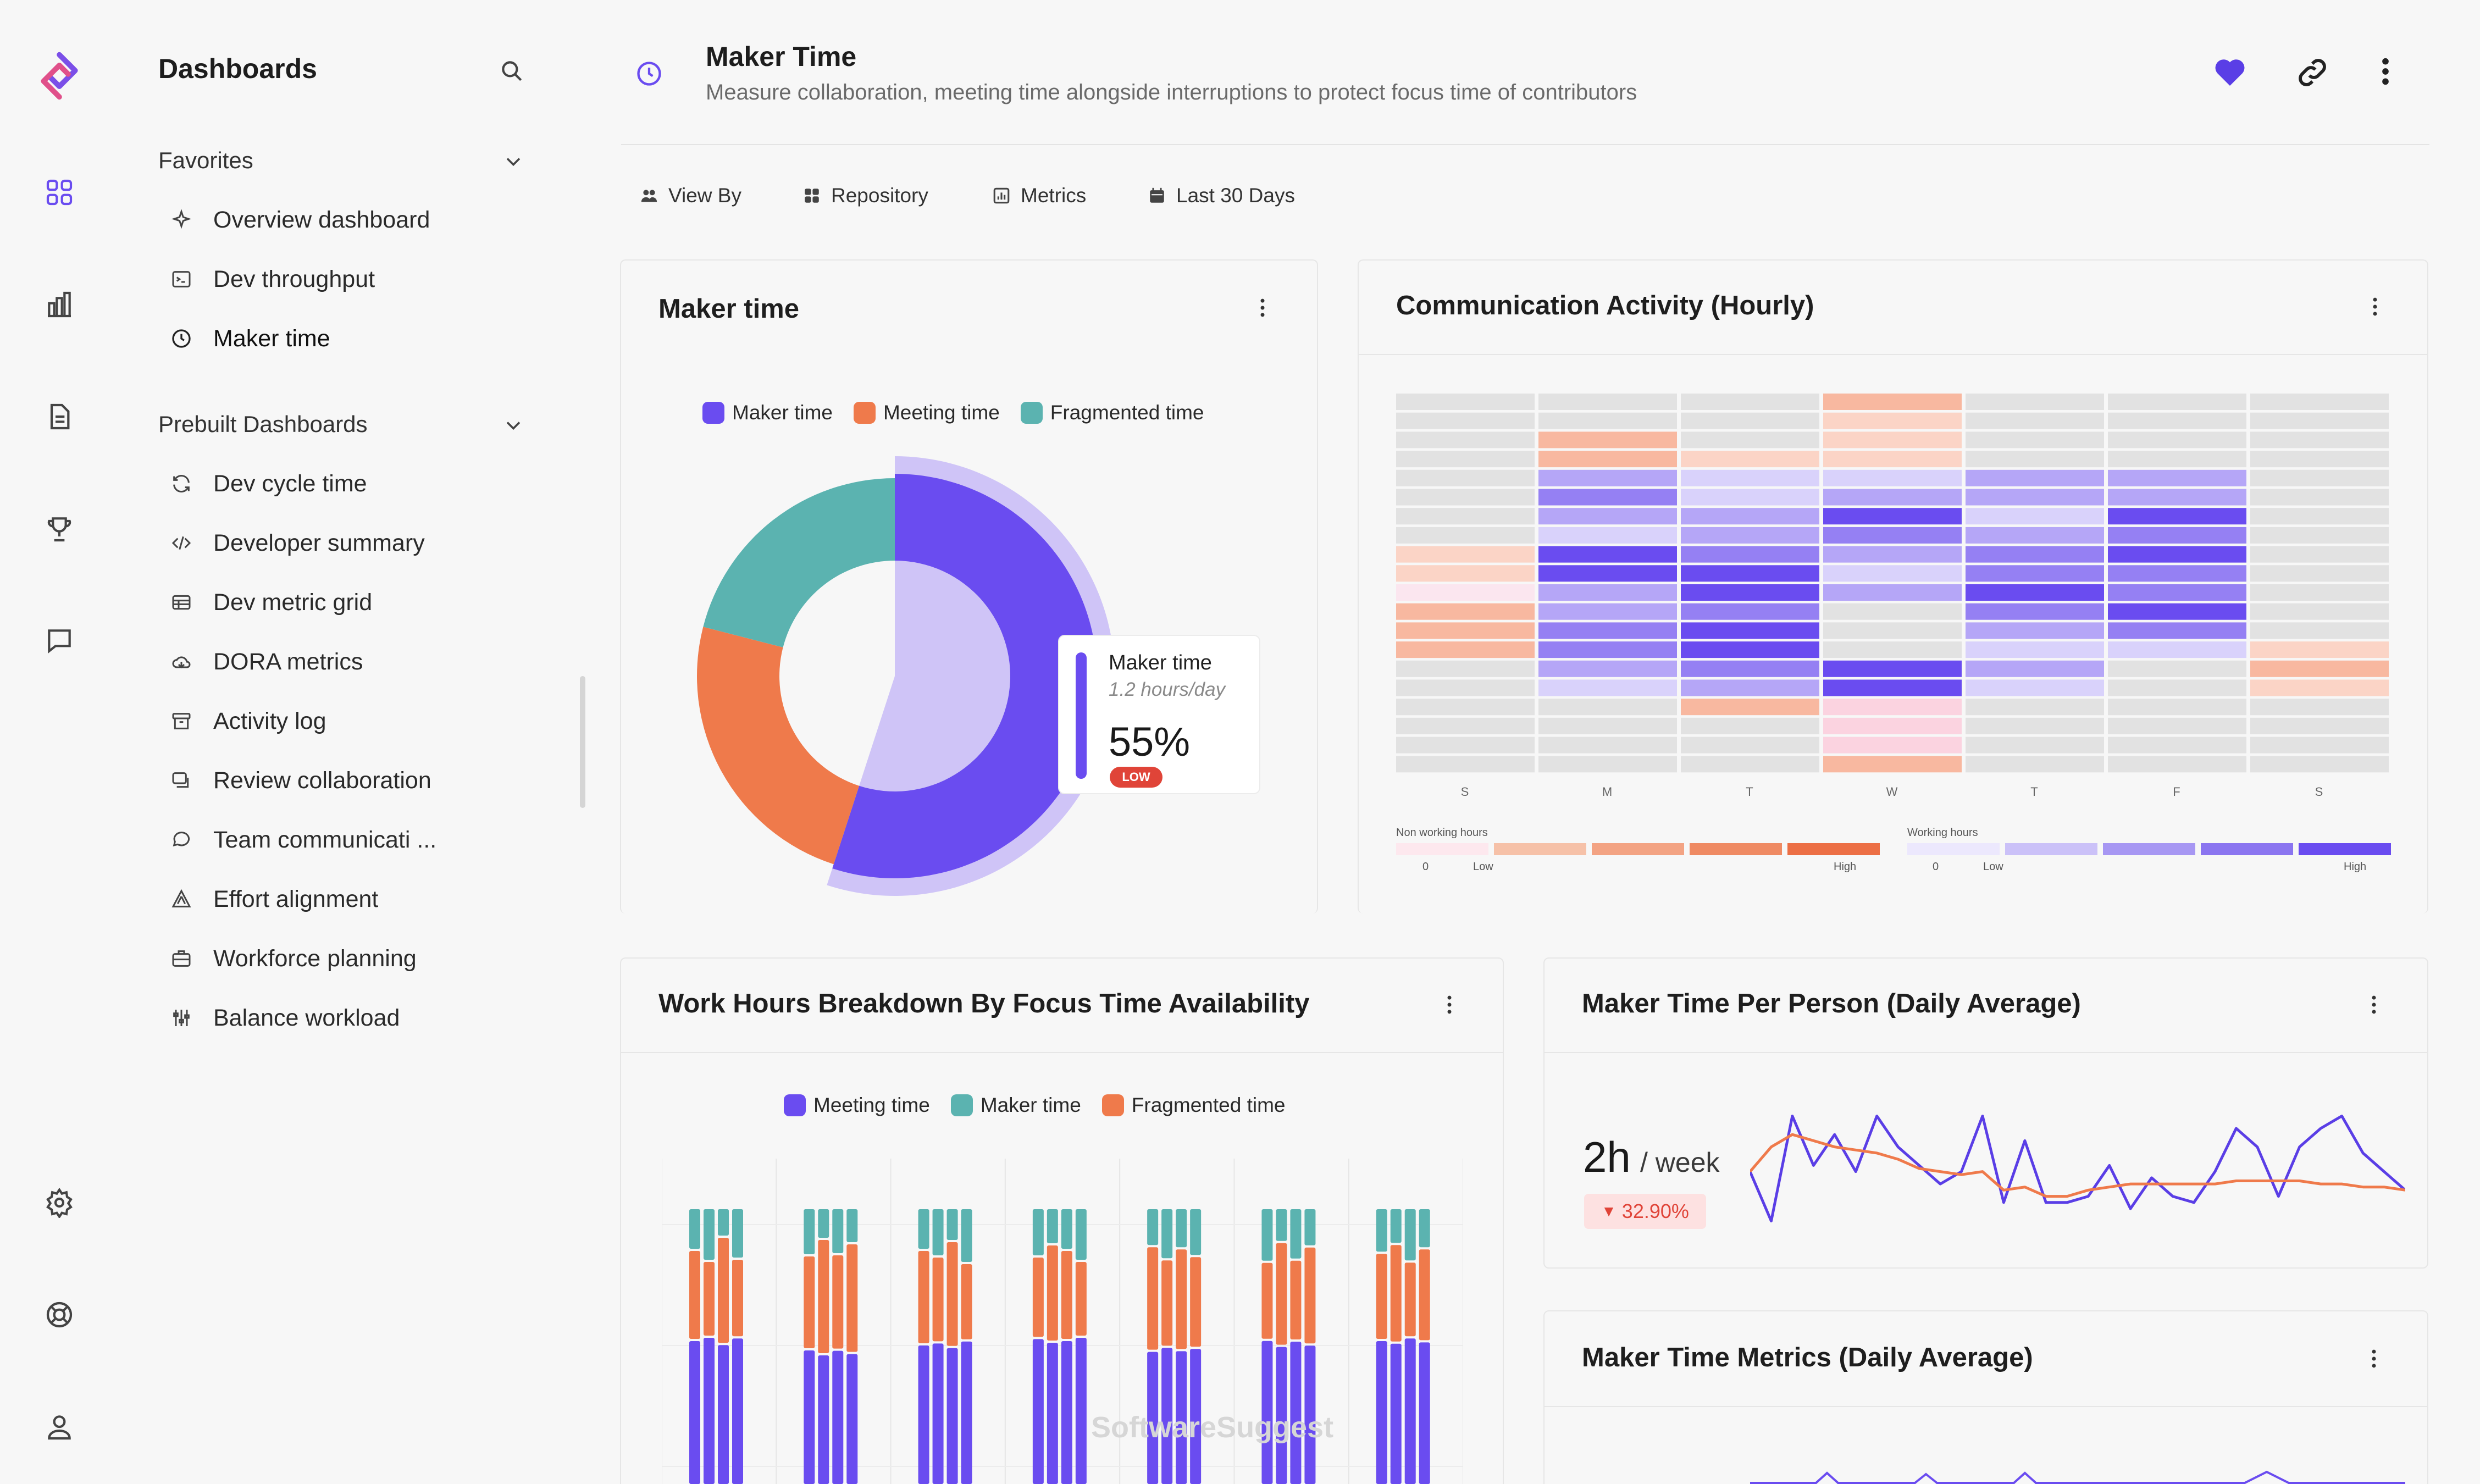  Describe the element at coordinates (511, 71) in the screenshot. I see `search-icon` at that location.